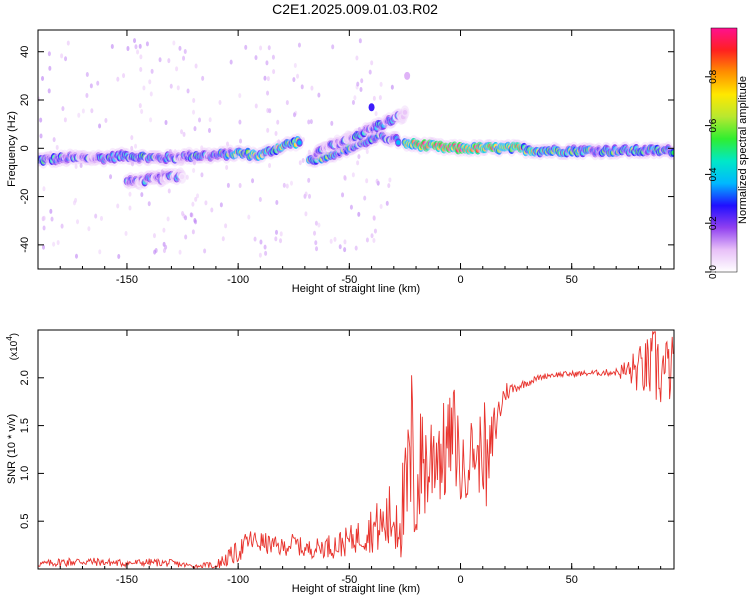 The height and width of the screenshot is (600, 750). I want to click on snr-x-tick-label: -100, so click(238, 580).